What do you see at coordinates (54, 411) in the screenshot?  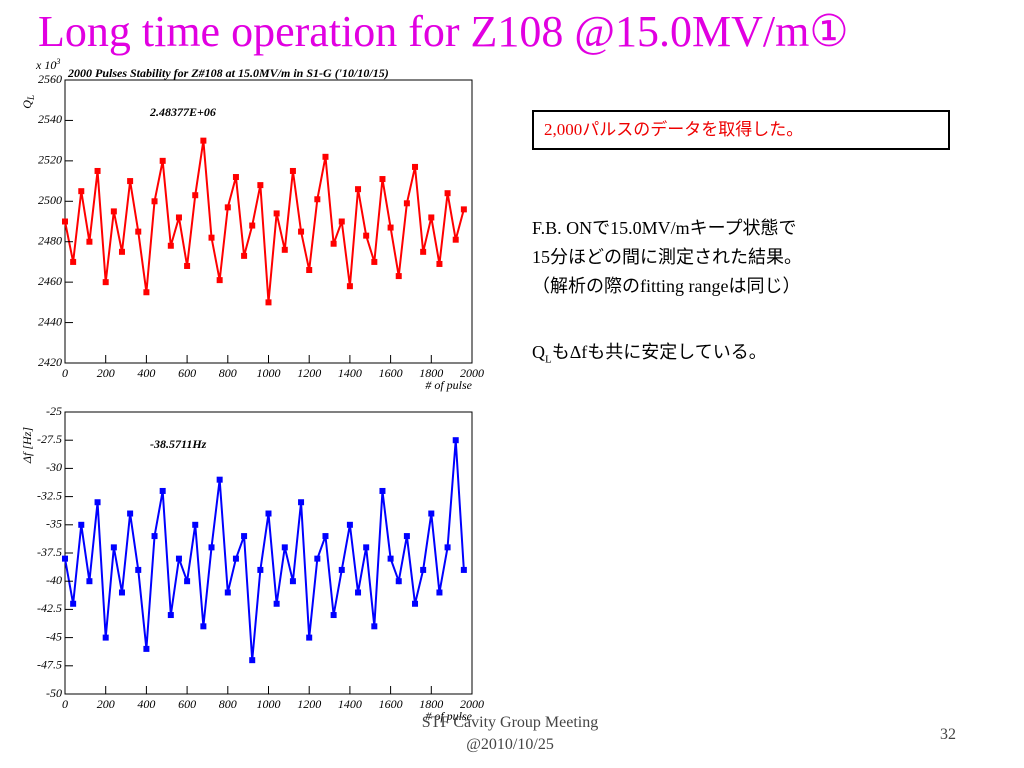 I see `y-tick-label: -25` at bounding box center [54, 411].